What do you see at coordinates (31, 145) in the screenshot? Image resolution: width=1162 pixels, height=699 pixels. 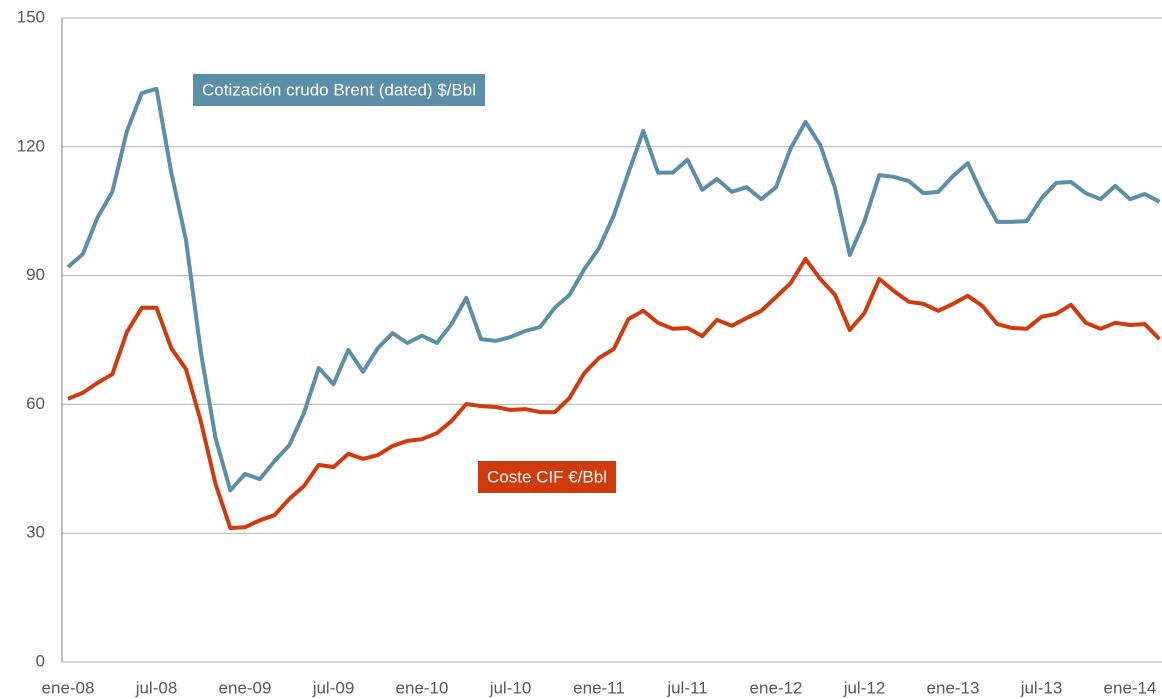 I see `y-tick-label: 120` at bounding box center [31, 145].